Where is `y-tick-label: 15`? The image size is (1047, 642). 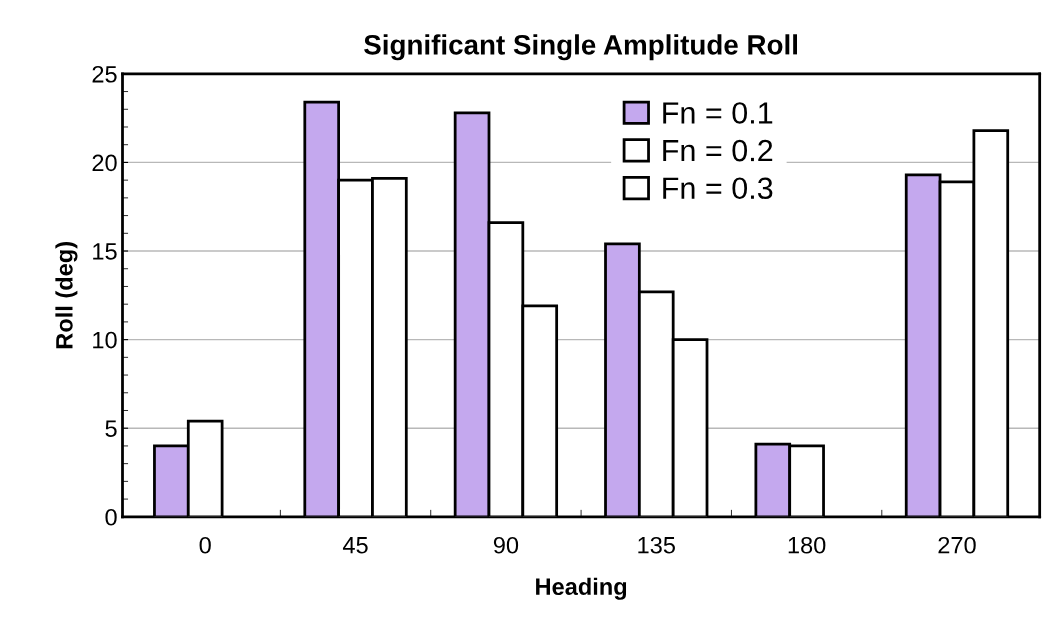
y-tick-label: 15 is located at coordinates (105, 251).